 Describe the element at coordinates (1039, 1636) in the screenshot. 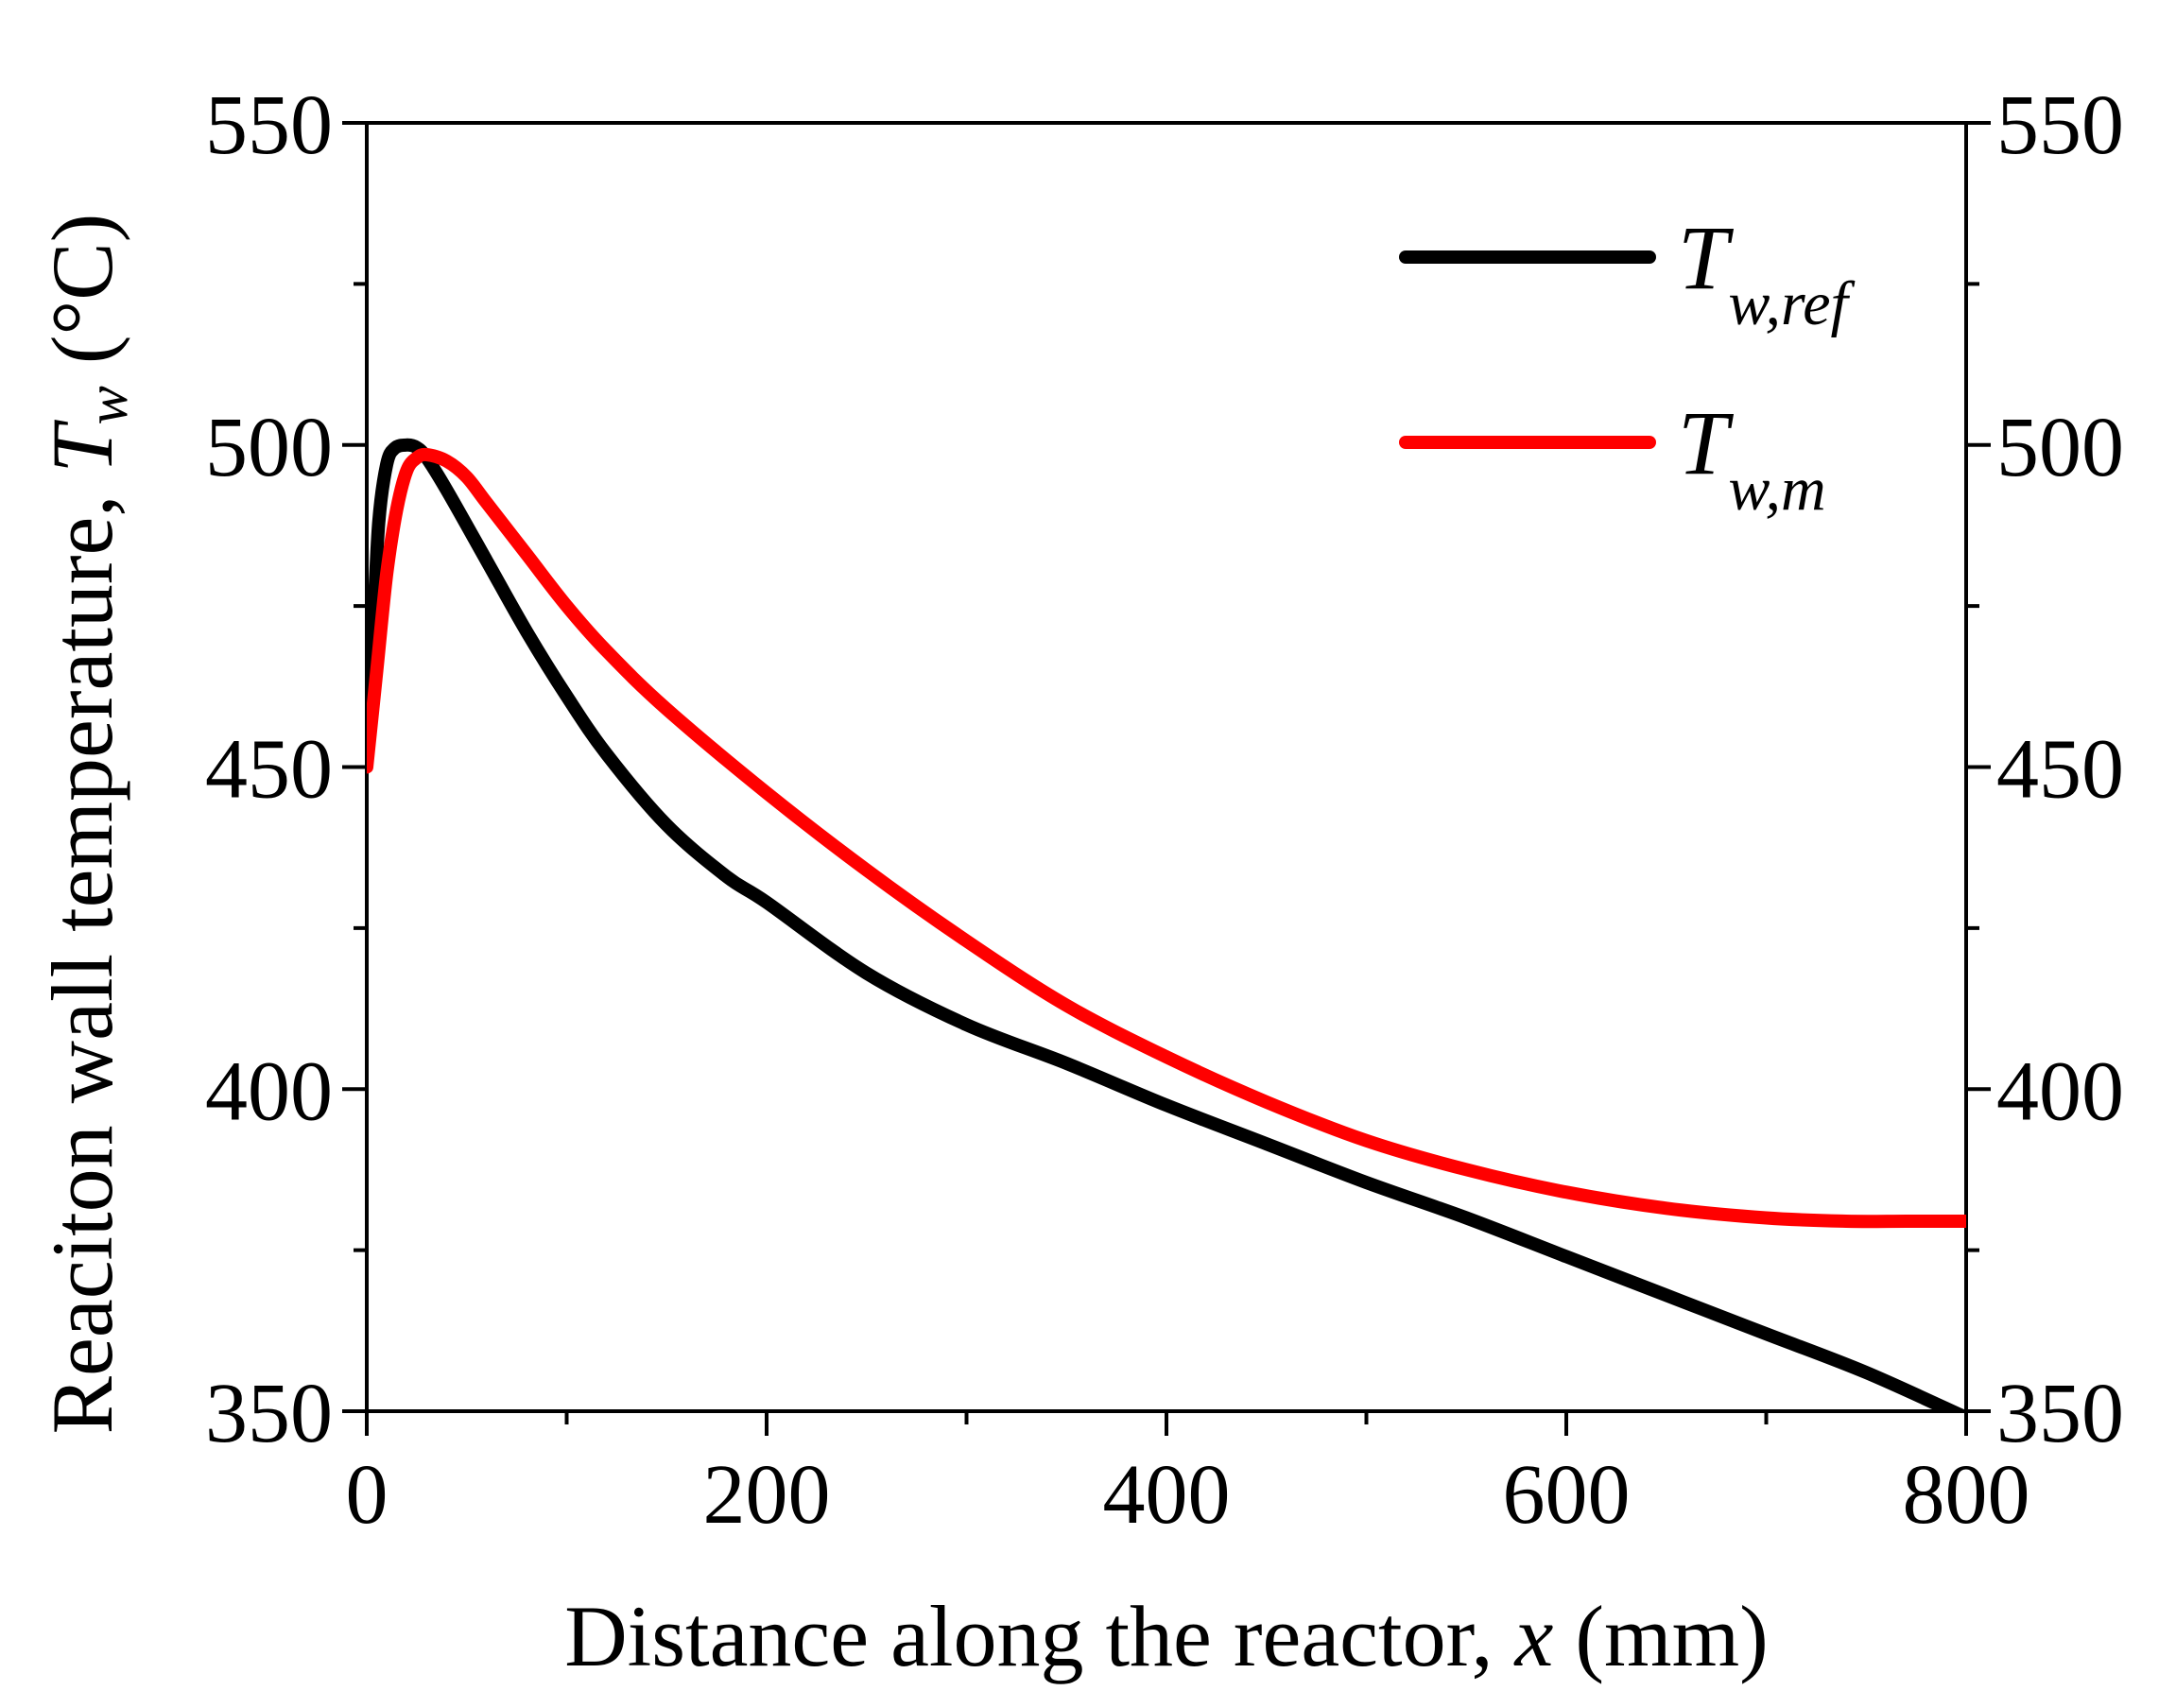

I see `x-axis-title-text: Distance along the reactor,` at that location.